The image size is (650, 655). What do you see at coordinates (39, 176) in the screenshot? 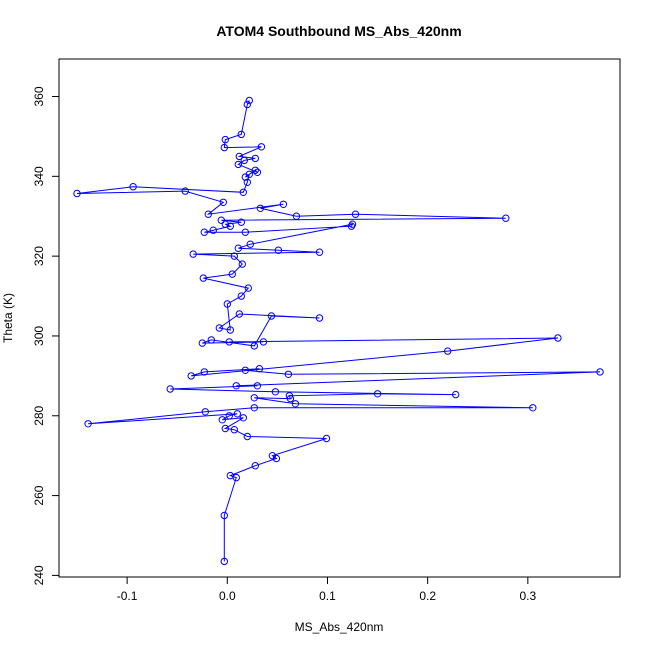
I see `y-tick-label: 340` at bounding box center [39, 176].